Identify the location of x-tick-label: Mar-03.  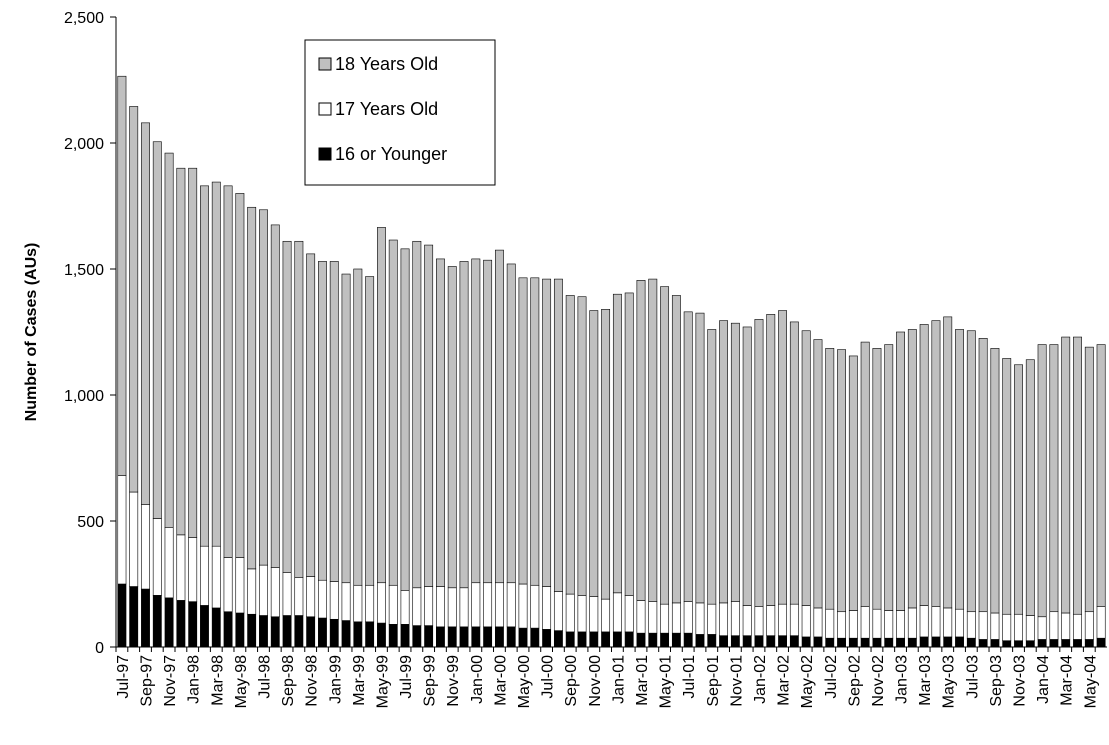
(925, 680).